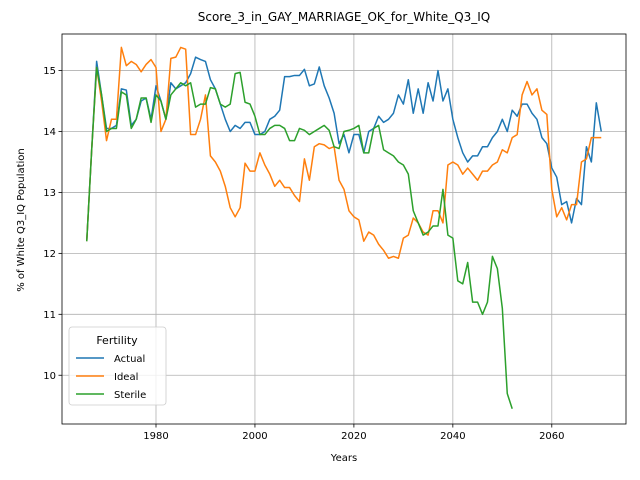  What do you see at coordinates (155, 436) in the screenshot?
I see `x-tick-label: 1980` at bounding box center [155, 436].